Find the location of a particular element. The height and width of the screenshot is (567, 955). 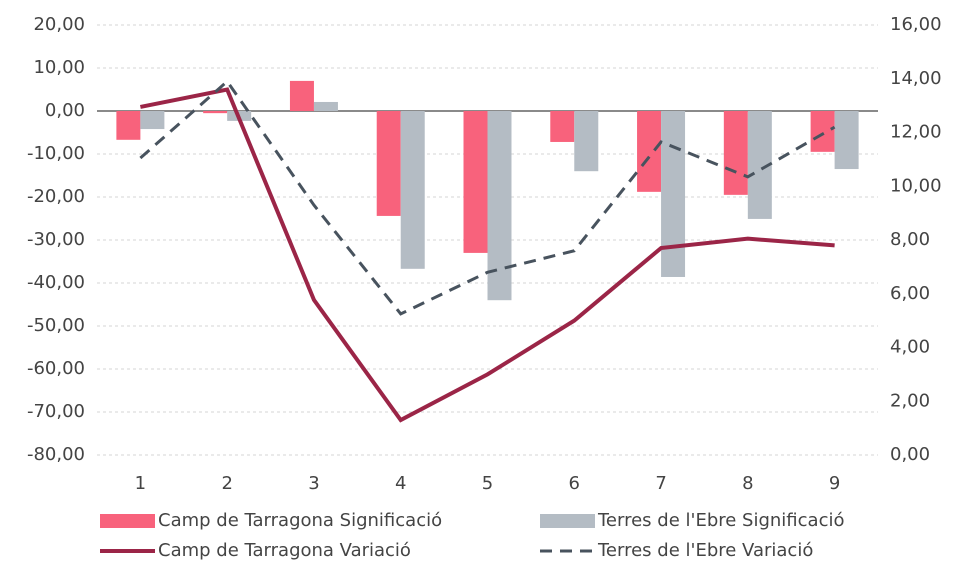

x-tick-label: 7 is located at coordinates (660, 483).